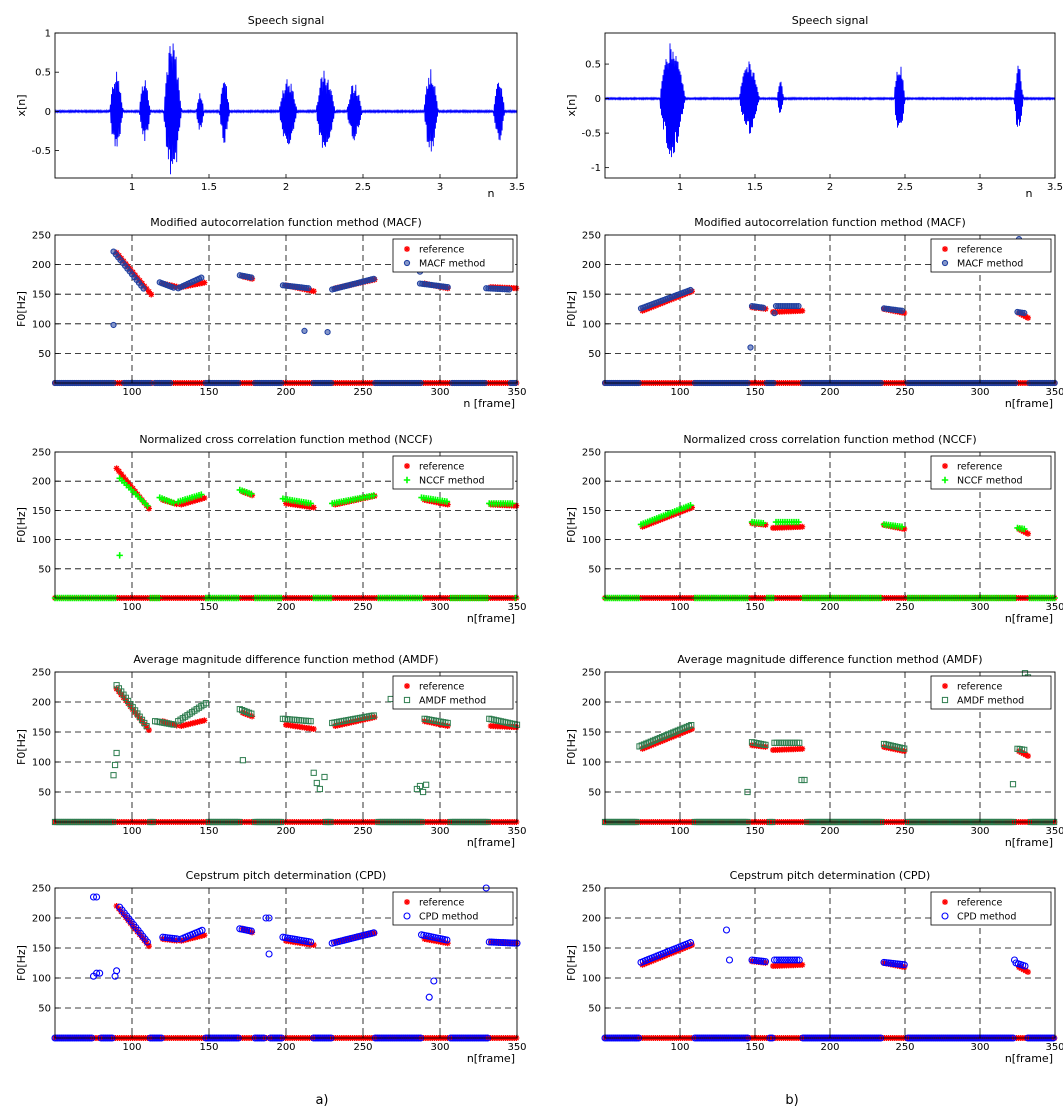 The image size is (1063, 1112). Describe the element at coordinates (571, 525) in the screenshot. I see `y-axis-label: F0[Hz]` at that location.